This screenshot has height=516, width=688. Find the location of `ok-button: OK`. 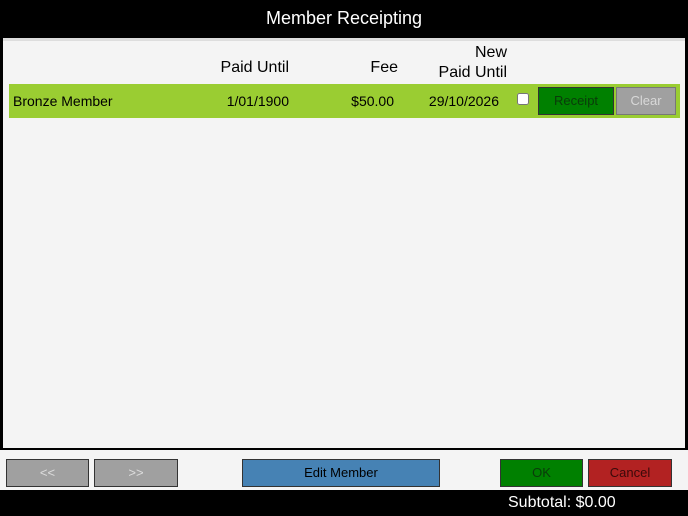

ok-button: OK is located at coordinates (541, 473).